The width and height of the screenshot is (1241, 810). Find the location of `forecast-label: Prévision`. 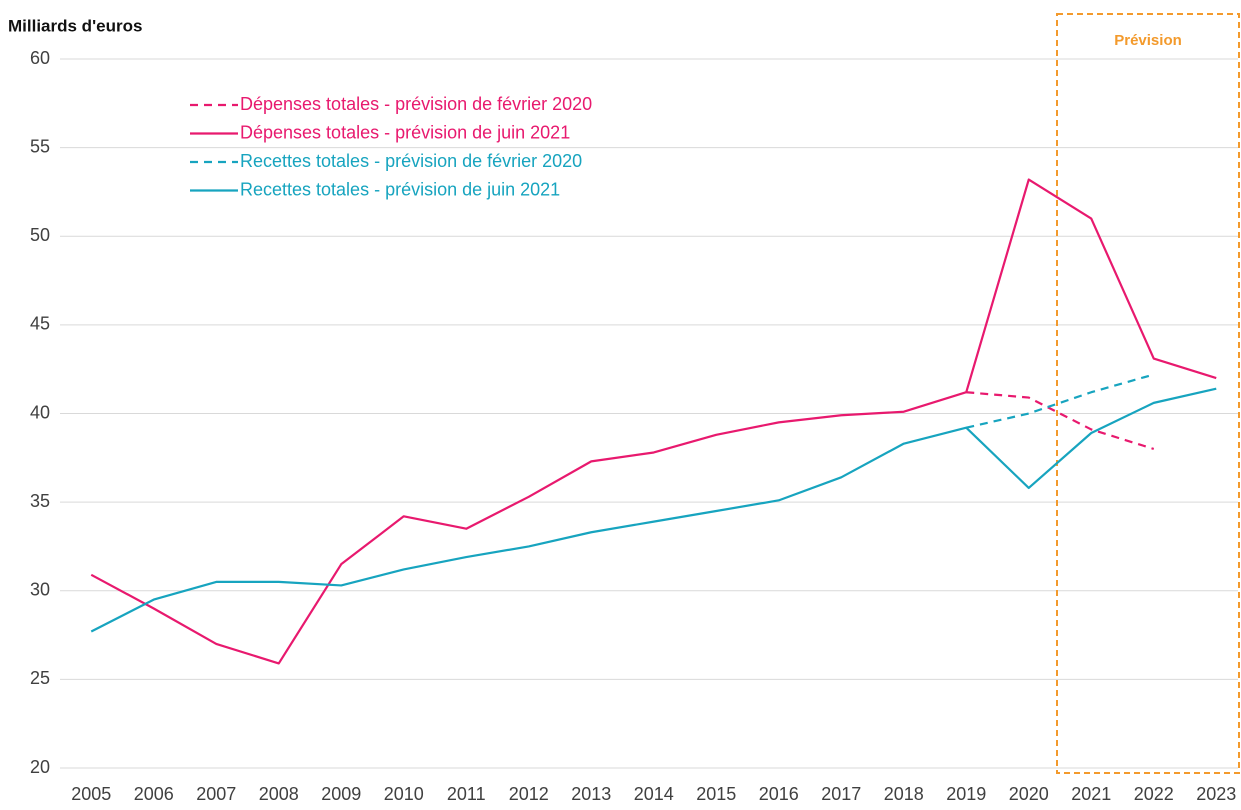

forecast-label: Prévision is located at coordinates (1148, 40).